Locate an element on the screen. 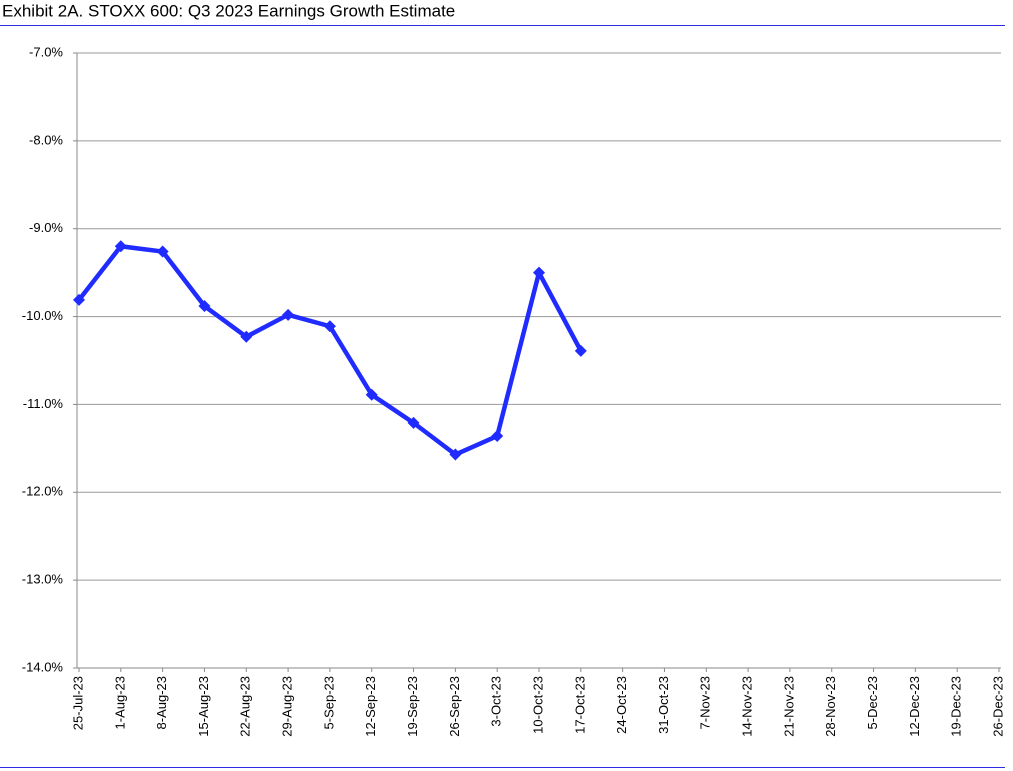  x-tick-label: 28-Nov-23 is located at coordinates (830, 706).